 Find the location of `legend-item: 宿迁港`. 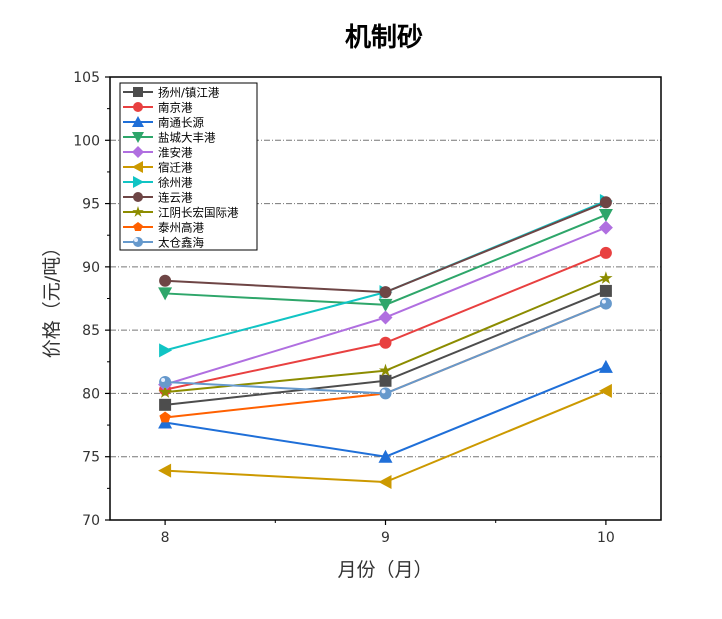

legend-item: 宿迁港 is located at coordinates (158, 168).